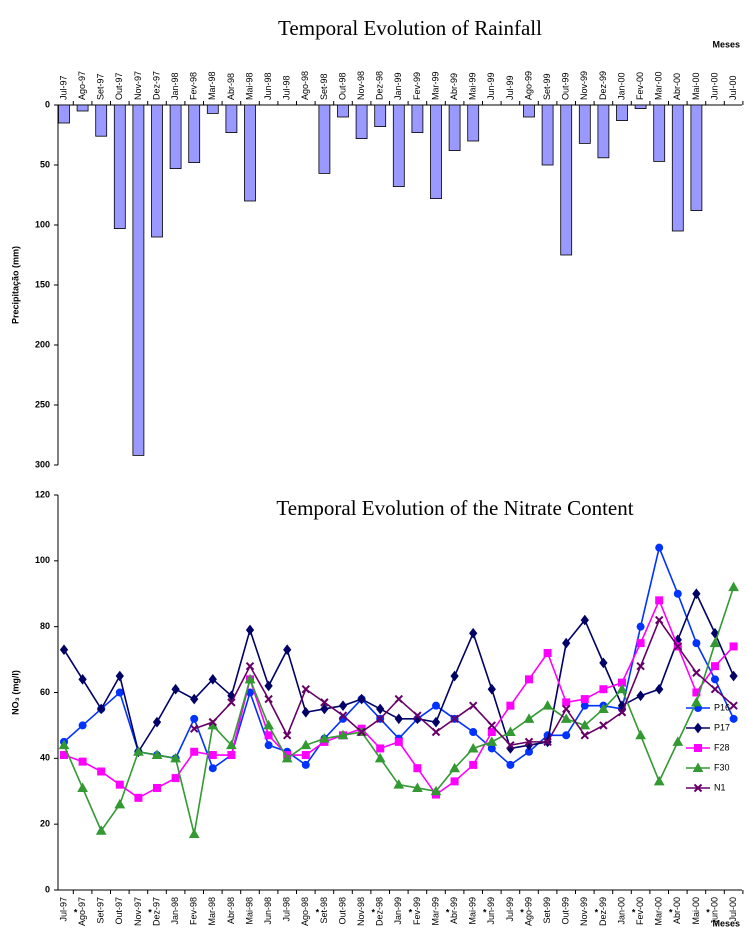  Describe the element at coordinates (45, 824) in the screenshot. I see `y-tick-label: 20` at that location.